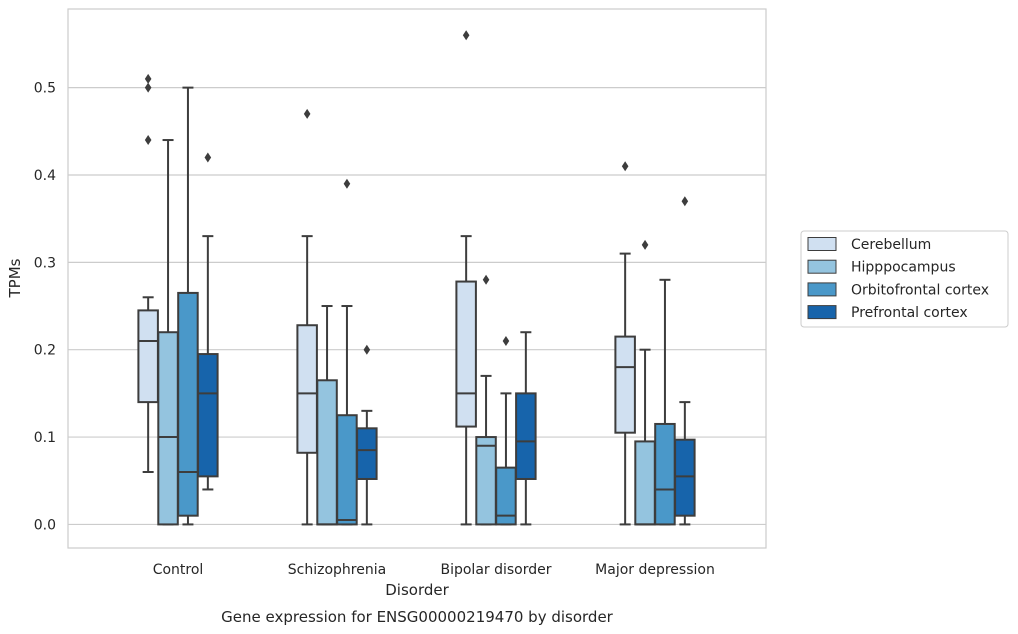 The height and width of the screenshot is (634, 1018). Describe the element at coordinates (417, 590) in the screenshot. I see `x-axis-label: Disorder` at that location.